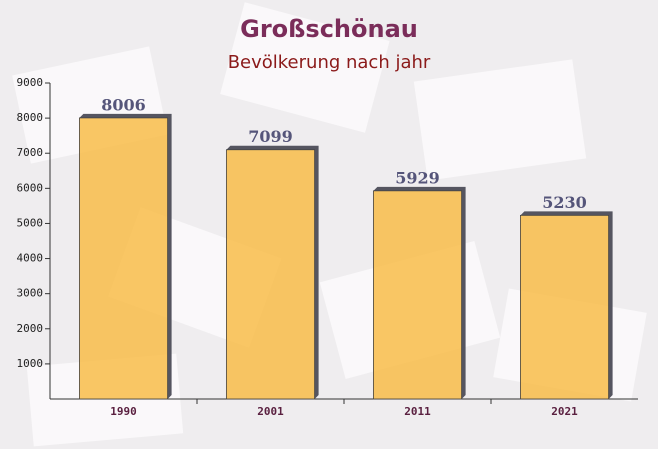  I want to click on chart-title: Großschönau, so click(329, 29).